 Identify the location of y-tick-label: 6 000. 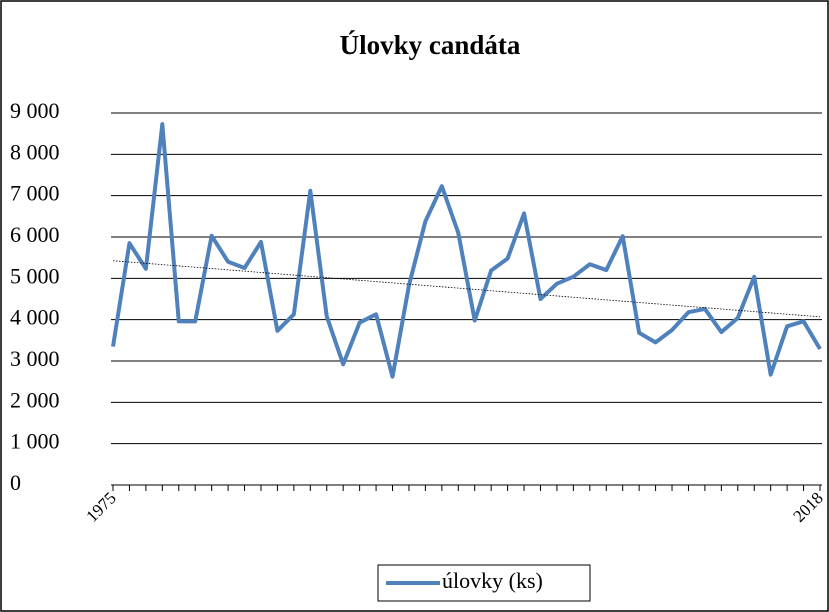
(35, 234).